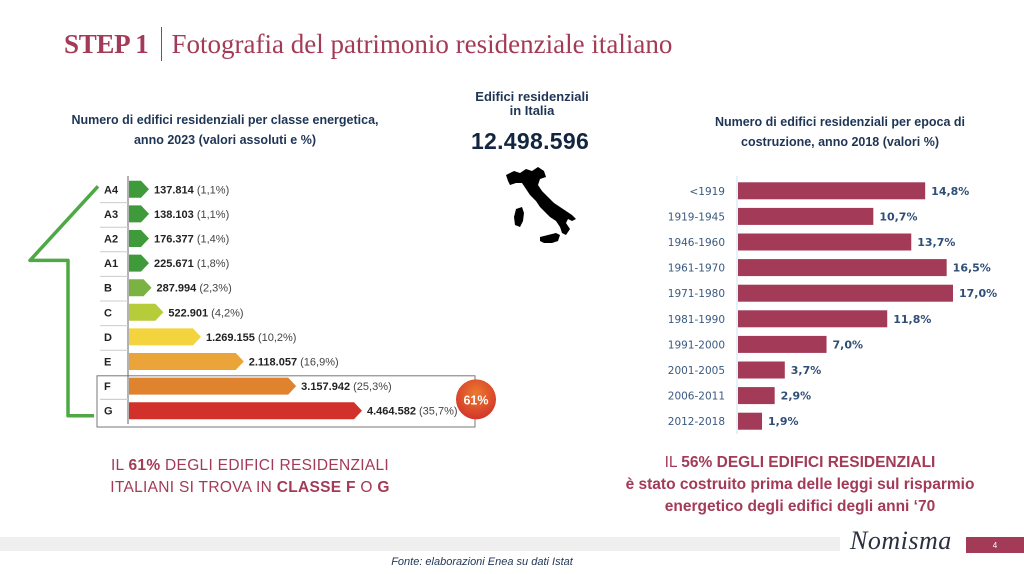  Describe the element at coordinates (420, 544) in the screenshot. I see `footer-band` at that location.